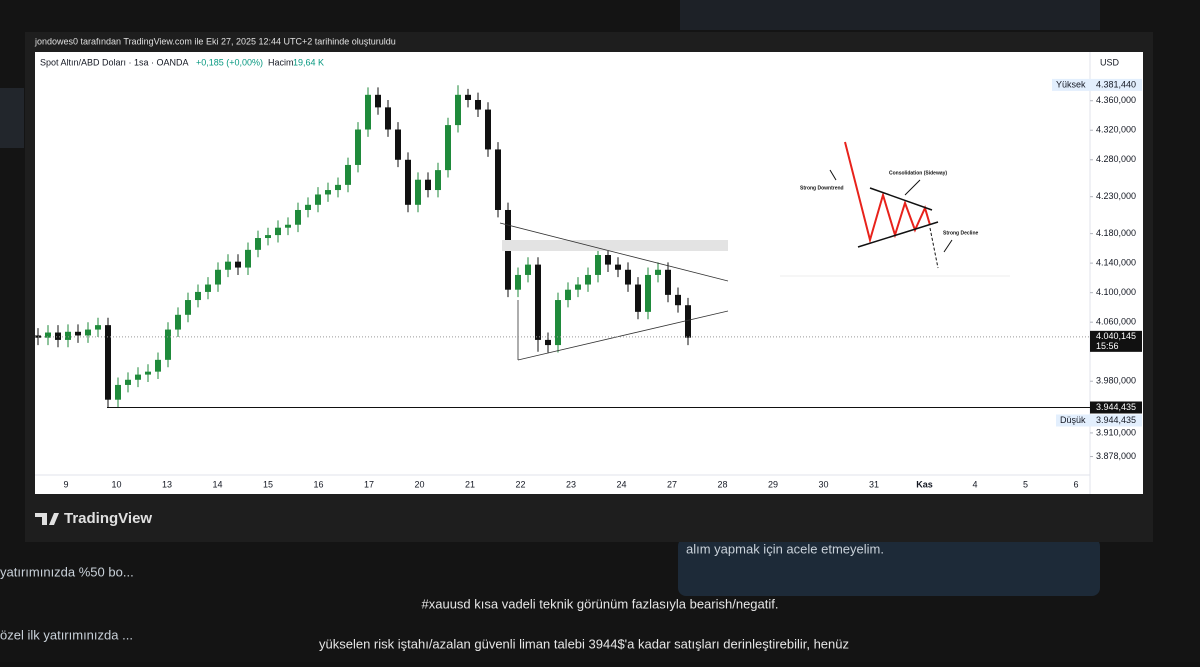  I want to click on last-price-box, so click(1116, 341).